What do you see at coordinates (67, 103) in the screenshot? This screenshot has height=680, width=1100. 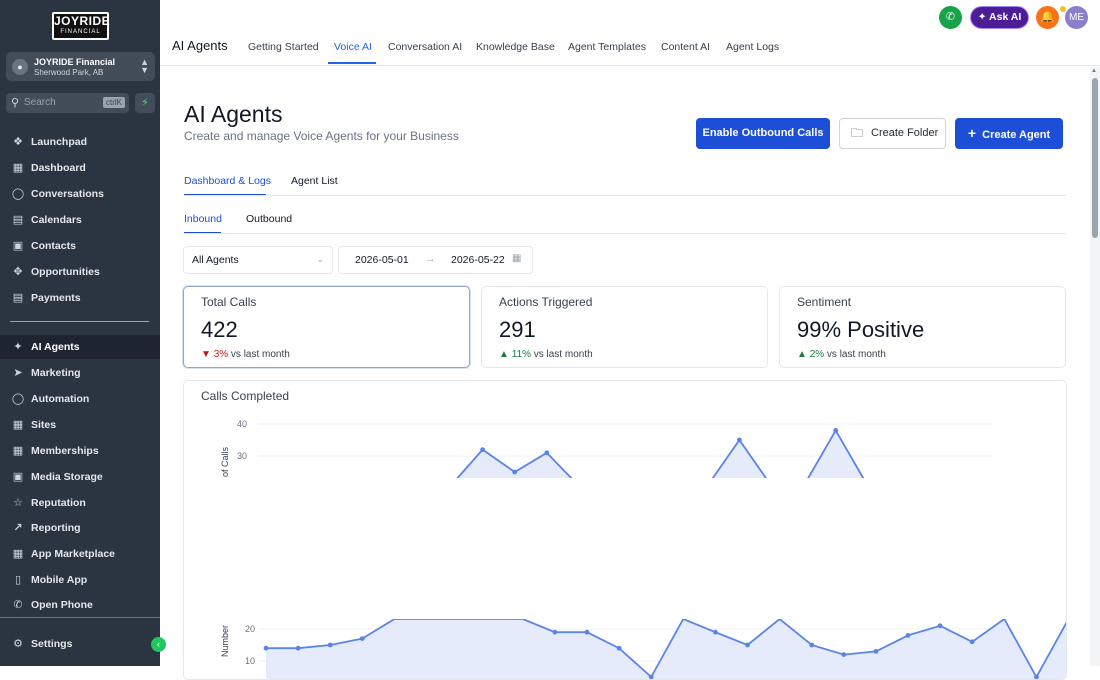 I see `search-input: ⚲ Search ctrlK` at bounding box center [67, 103].